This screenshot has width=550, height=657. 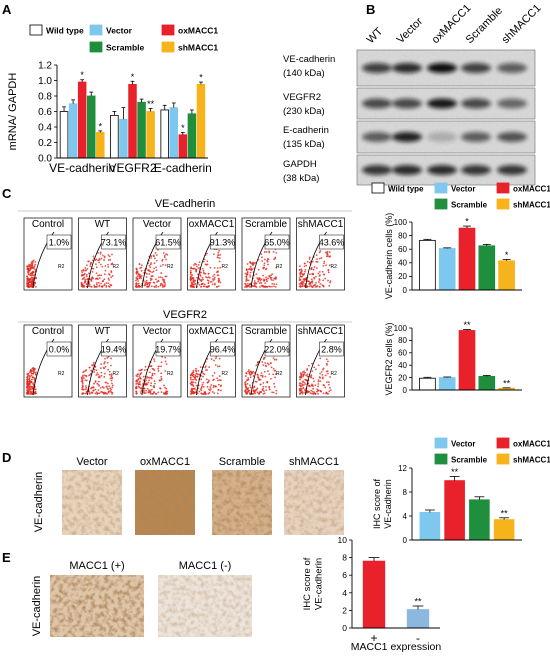 I want to click on y-axis-label: IHC score of, so click(x=377, y=503).